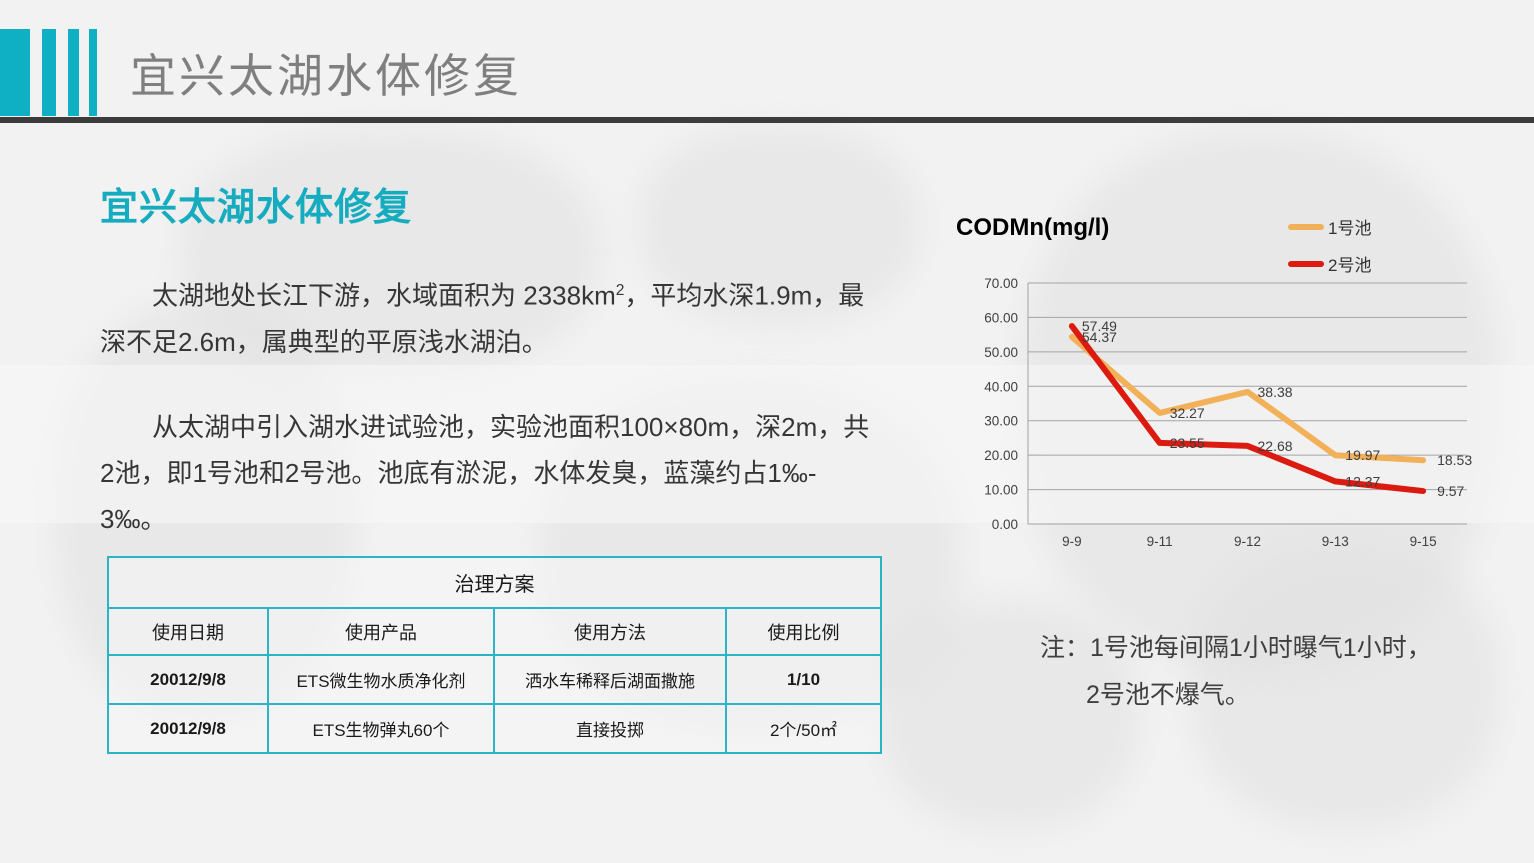 The image size is (1534, 863). Describe the element at coordinates (256, 208) in the screenshot. I see `section-heading: 宜兴太湖水体修复` at that location.